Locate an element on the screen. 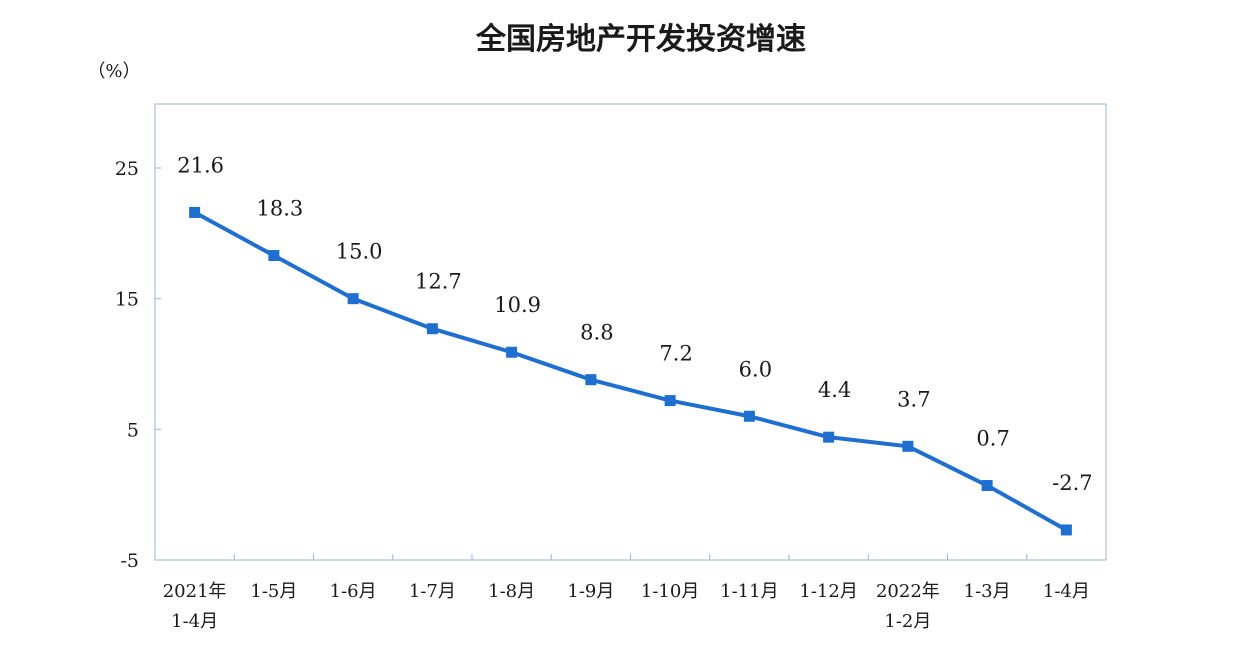  x-tick-label: 1-6月 is located at coordinates (353, 591).